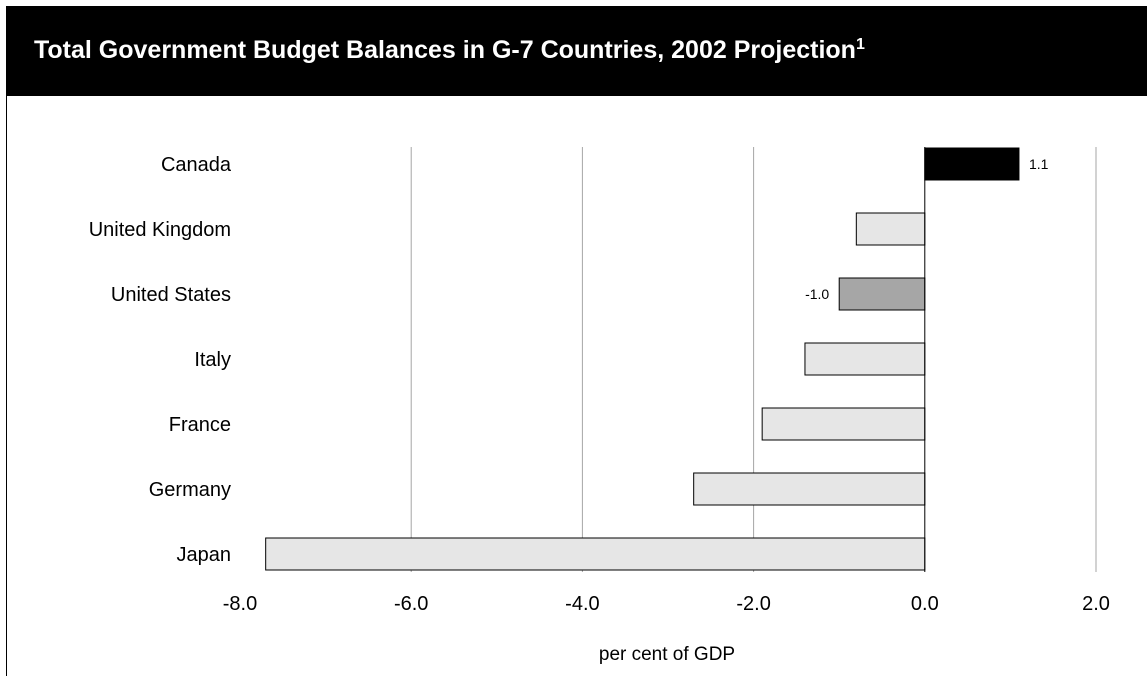  I want to click on x-tick-label: -6.0, so click(411, 604).